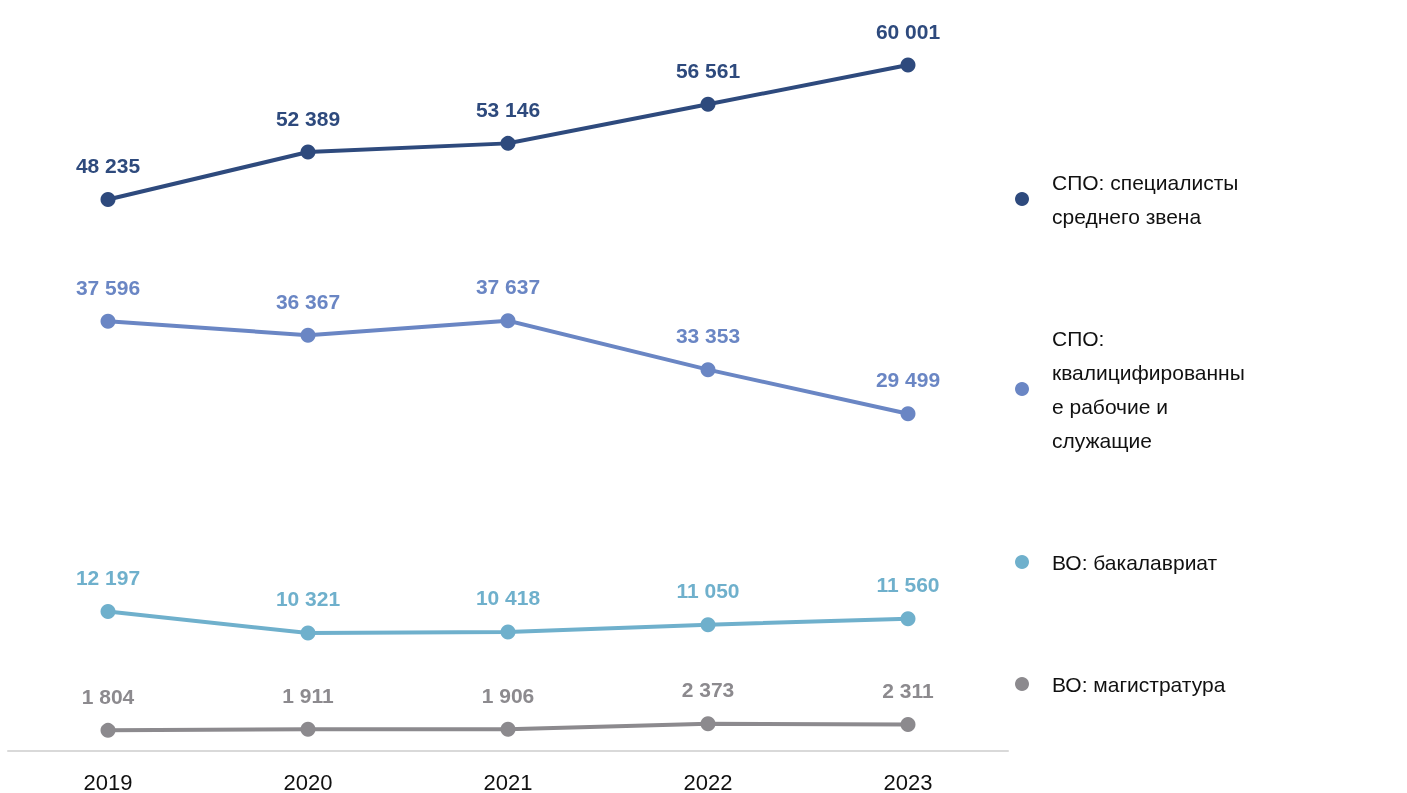 This screenshot has width=1407, height=793. What do you see at coordinates (1135, 562) in the screenshot?
I see `legend-label: ВО: бакалавриат` at bounding box center [1135, 562].